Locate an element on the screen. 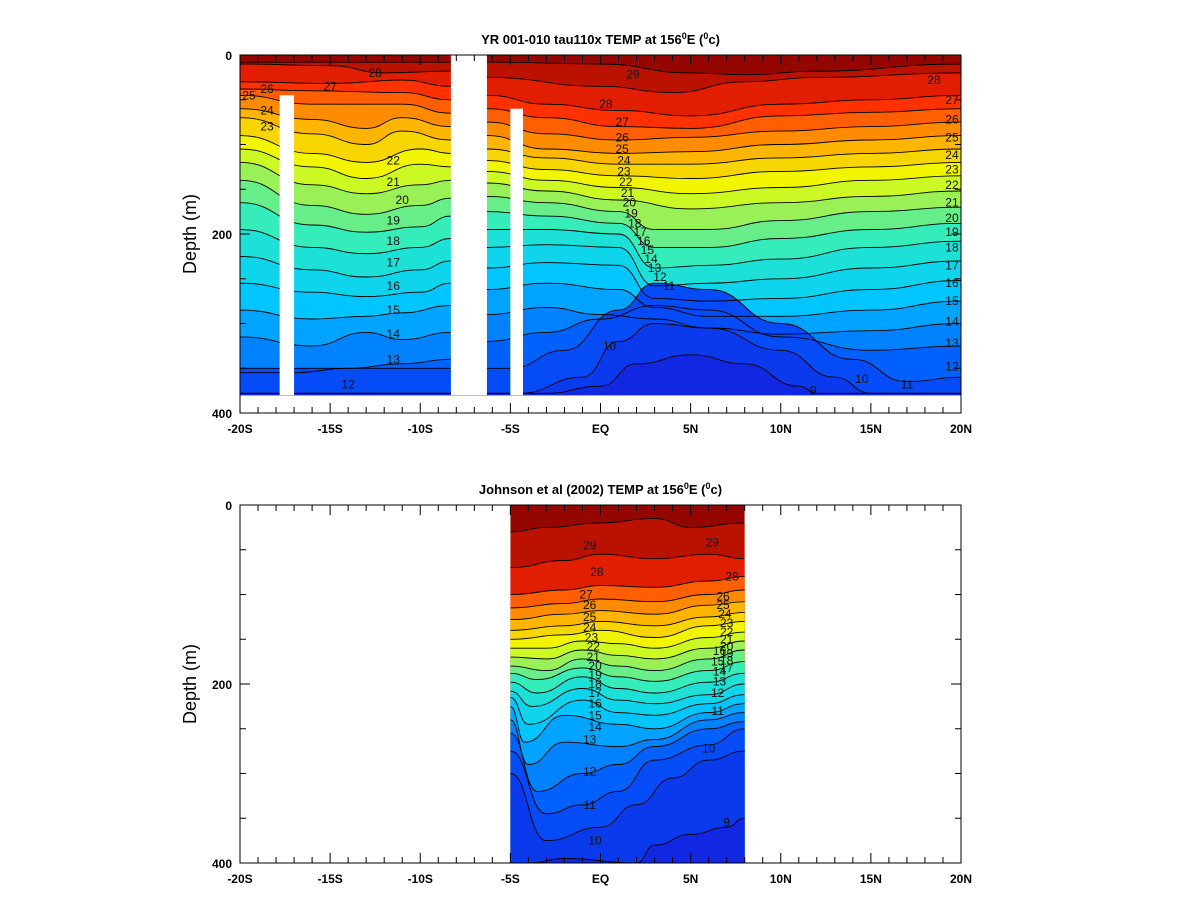 This screenshot has height=900, width=1200. y-tick-label: 400 is located at coordinates (222, 864).